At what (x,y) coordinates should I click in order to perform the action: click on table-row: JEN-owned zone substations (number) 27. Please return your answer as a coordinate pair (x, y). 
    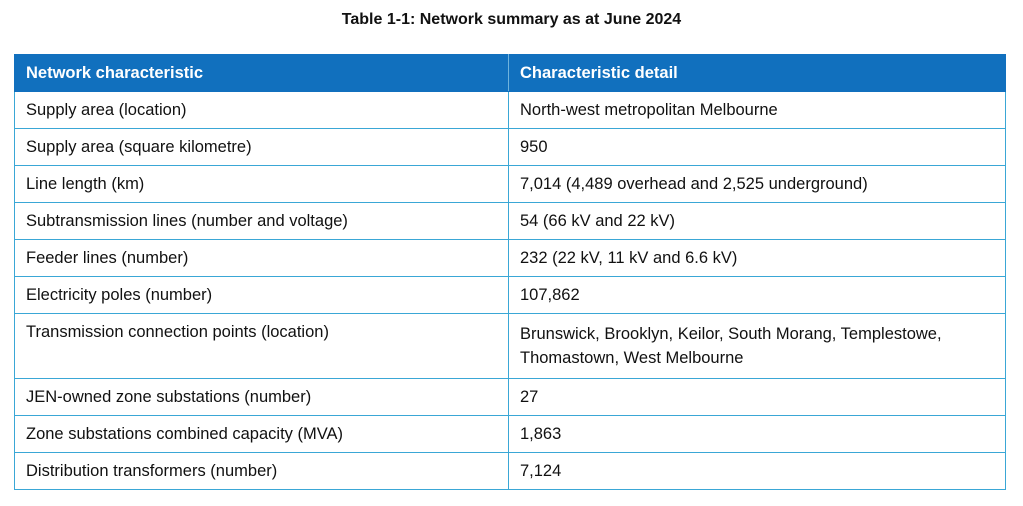
    Looking at the image, I should click on (510, 397).